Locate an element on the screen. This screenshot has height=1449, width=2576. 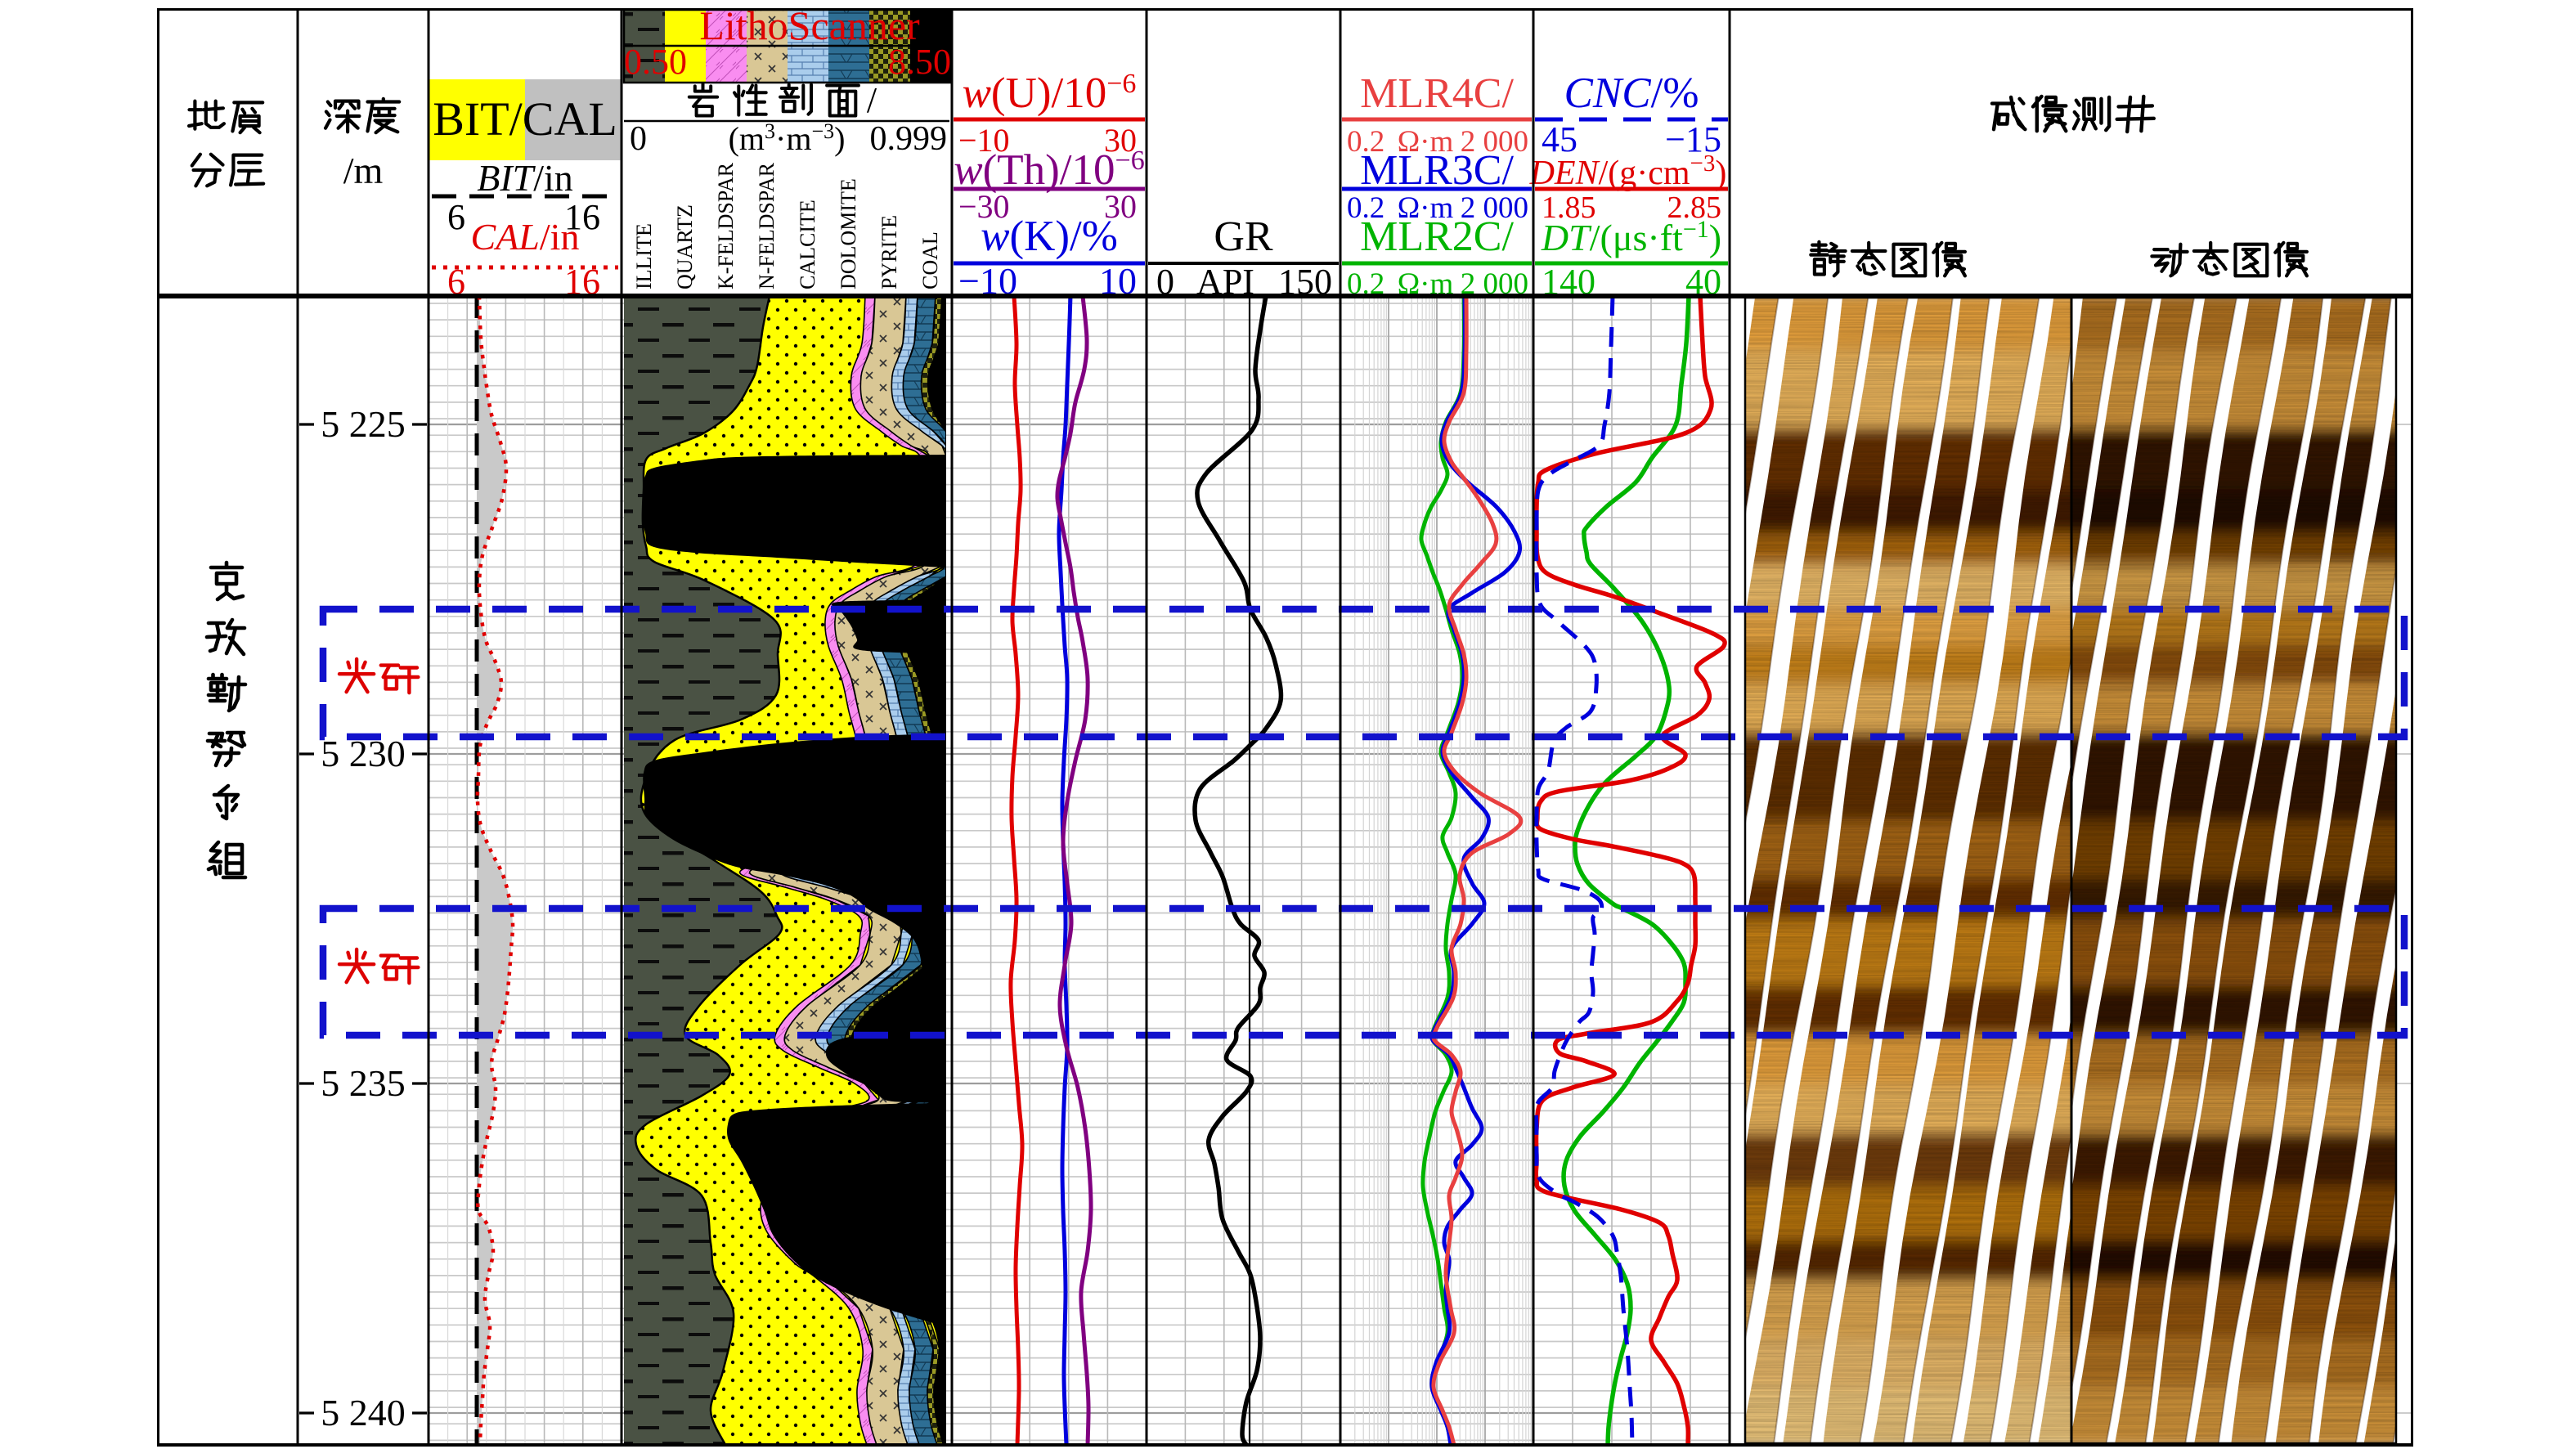
svg-text: 8.50 is located at coordinates (920, 62).